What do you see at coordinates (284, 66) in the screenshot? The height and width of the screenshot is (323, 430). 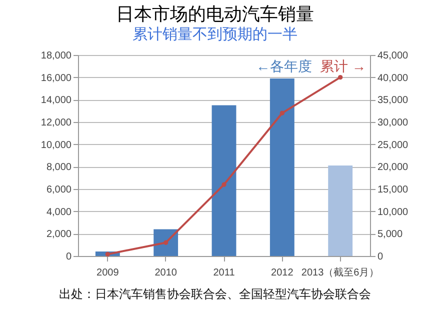 I see `series-label: ←各年度` at bounding box center [284, 66].